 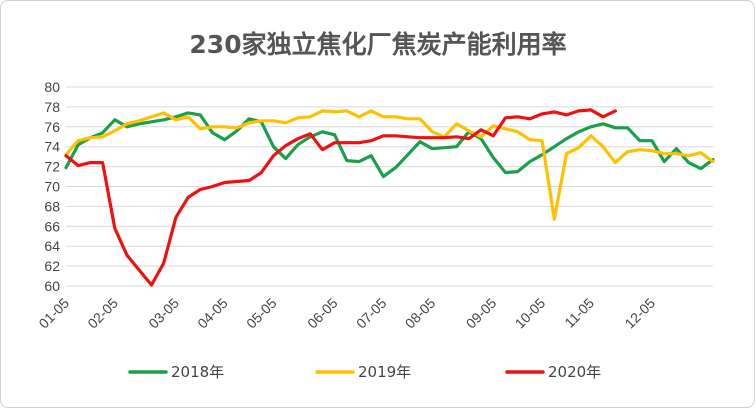 What do you see at coordinates (574, 372) in the screenshot?
I see `legend-label: 2020年` at bounding box center [574, 372].